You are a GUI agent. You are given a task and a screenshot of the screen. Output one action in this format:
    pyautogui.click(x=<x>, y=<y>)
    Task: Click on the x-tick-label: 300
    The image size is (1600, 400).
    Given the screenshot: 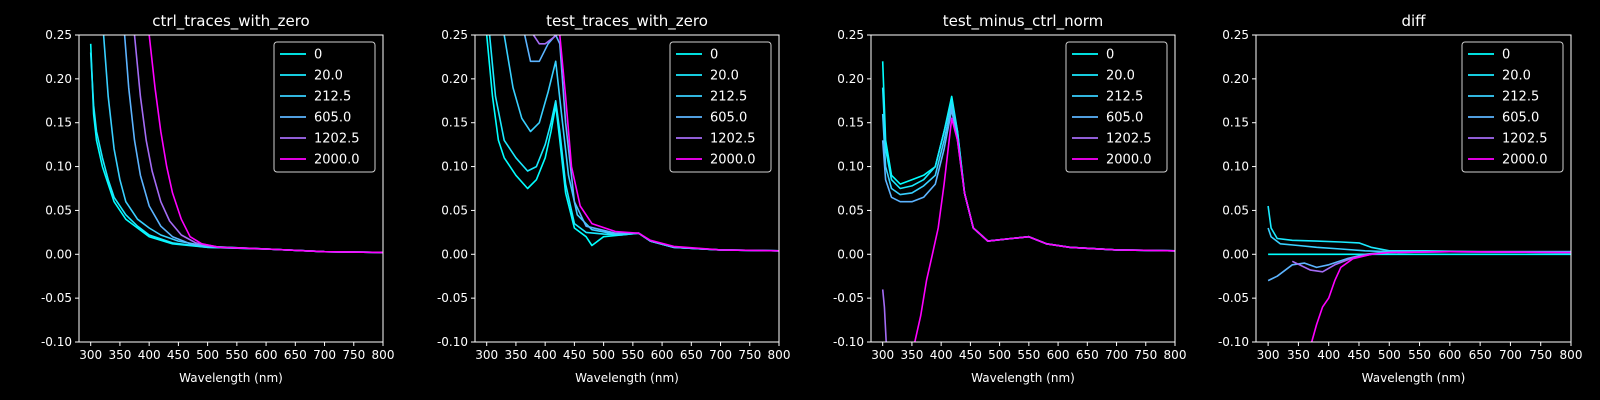 What is the action you would take?
    pyautogui.click(x=486, y=355)
    